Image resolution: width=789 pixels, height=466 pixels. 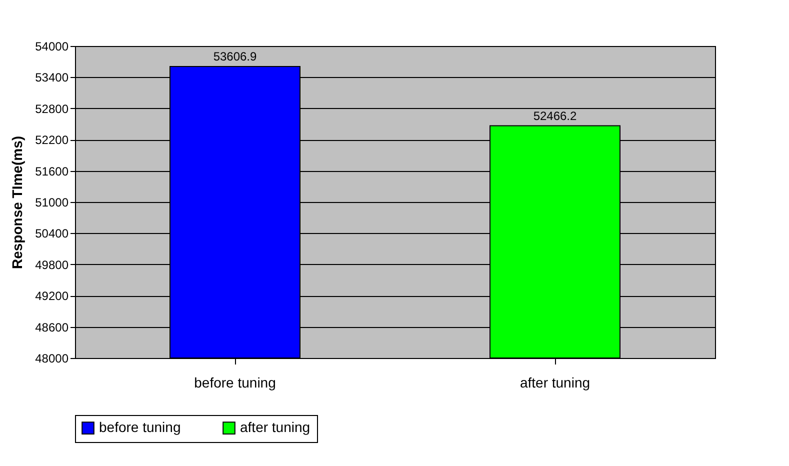 What do you see at coordinates (275, 427) in the screenshot?
I see `legend-label: after tuning` at bounding box center [275, 427].